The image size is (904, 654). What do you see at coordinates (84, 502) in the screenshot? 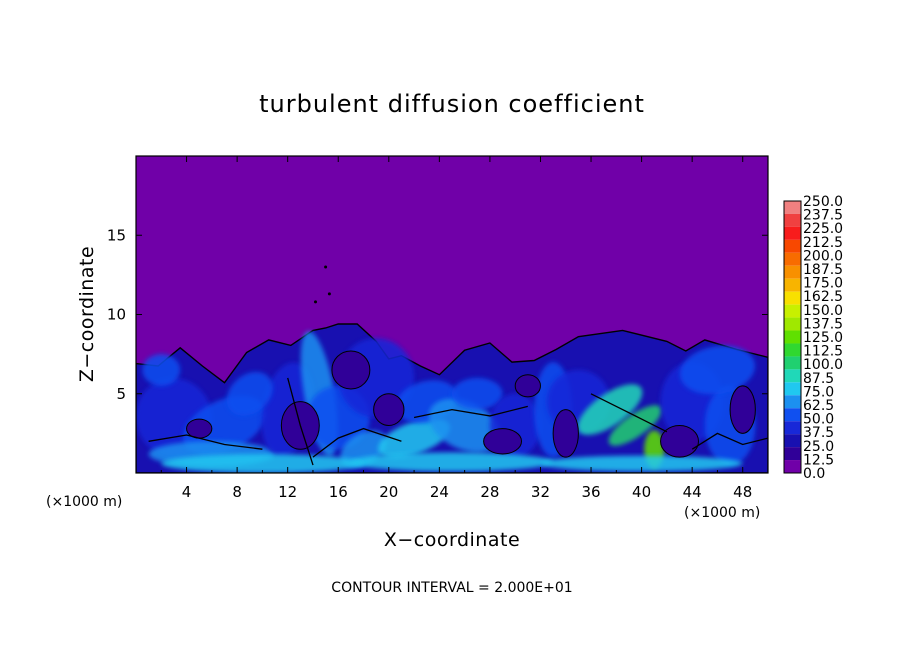
I see `x-unit-left: (×1000 m)` at bounding box center [84, 502].